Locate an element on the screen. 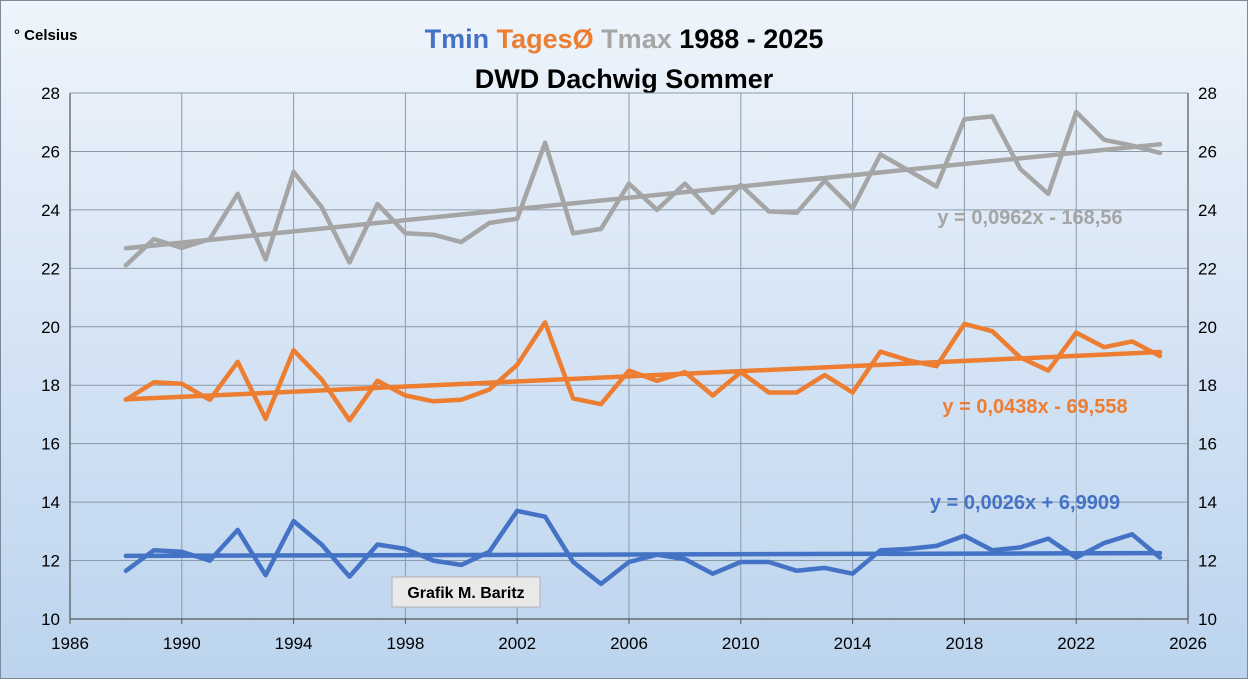  y-axis-unit-label: ° Celsius is located at coordinates (46, 35).